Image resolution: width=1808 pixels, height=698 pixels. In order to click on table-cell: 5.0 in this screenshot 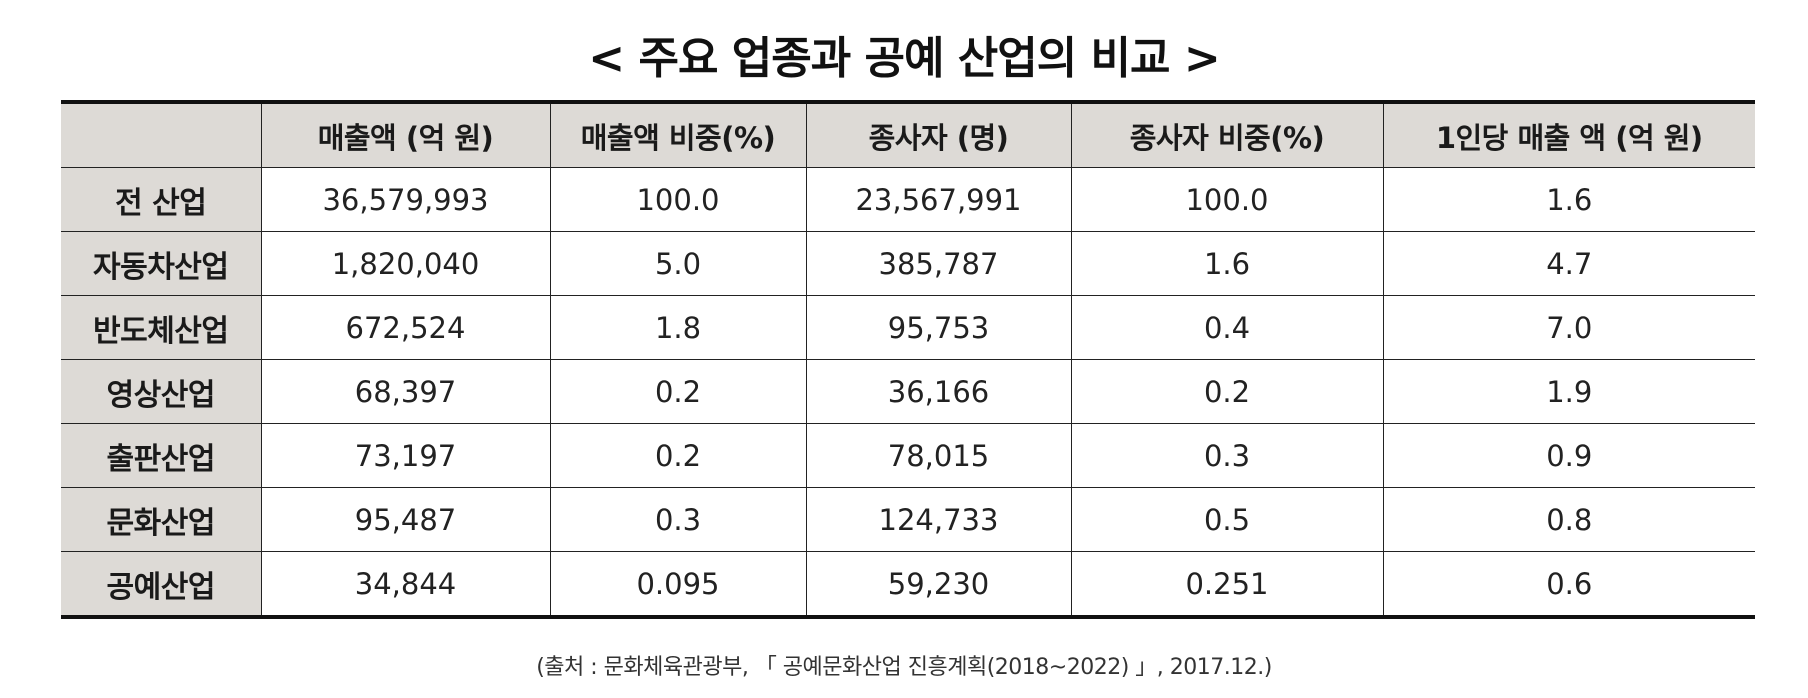, I will do `click(677, 263)`.